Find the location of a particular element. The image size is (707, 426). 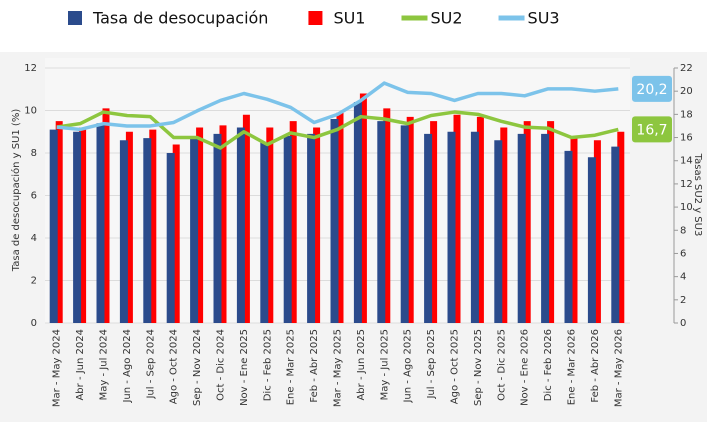

y-tick-label: 12 is located at coordinates (30, 68).